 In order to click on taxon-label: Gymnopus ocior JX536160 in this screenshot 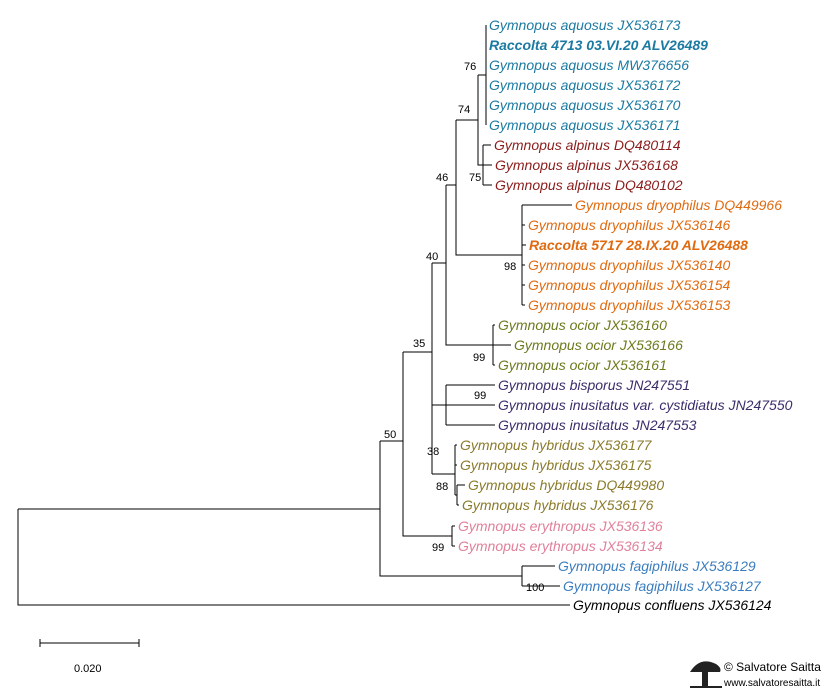, I will do `click(582, 325)`.